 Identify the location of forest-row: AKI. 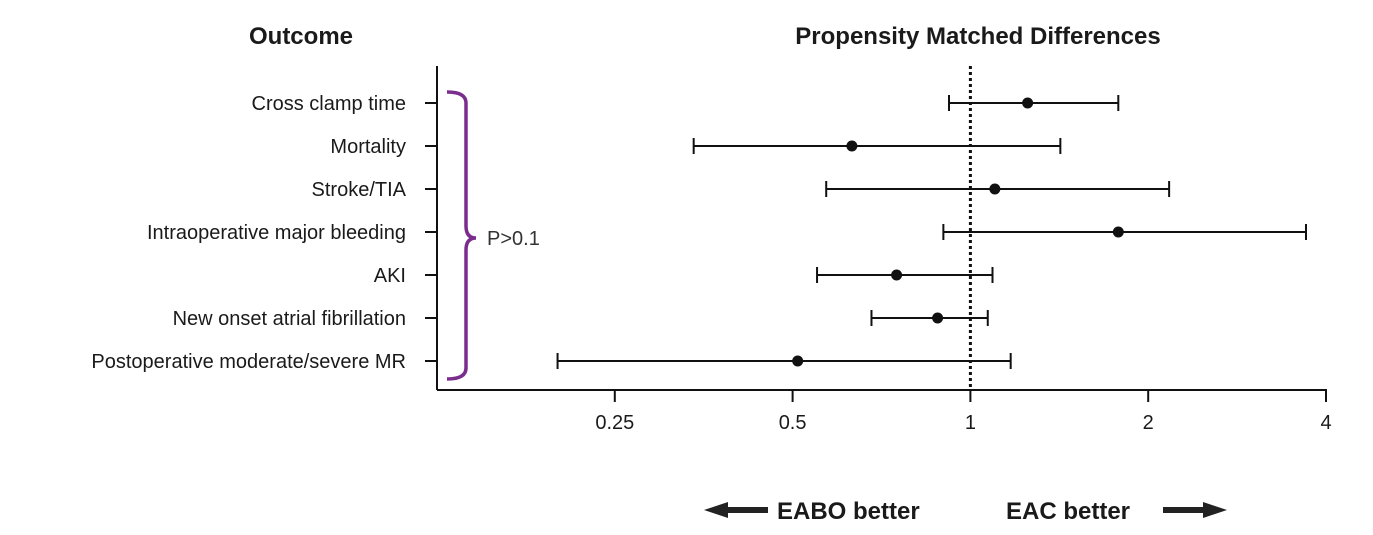
(684, 276).